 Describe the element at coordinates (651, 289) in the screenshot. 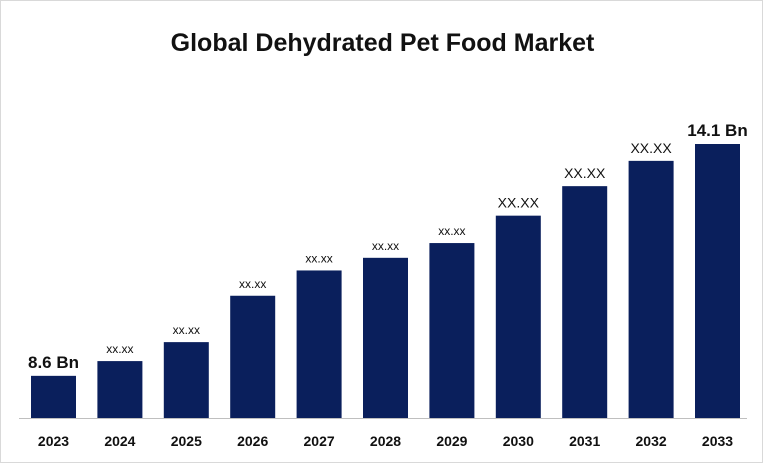

I see `bar-2032` at that location.